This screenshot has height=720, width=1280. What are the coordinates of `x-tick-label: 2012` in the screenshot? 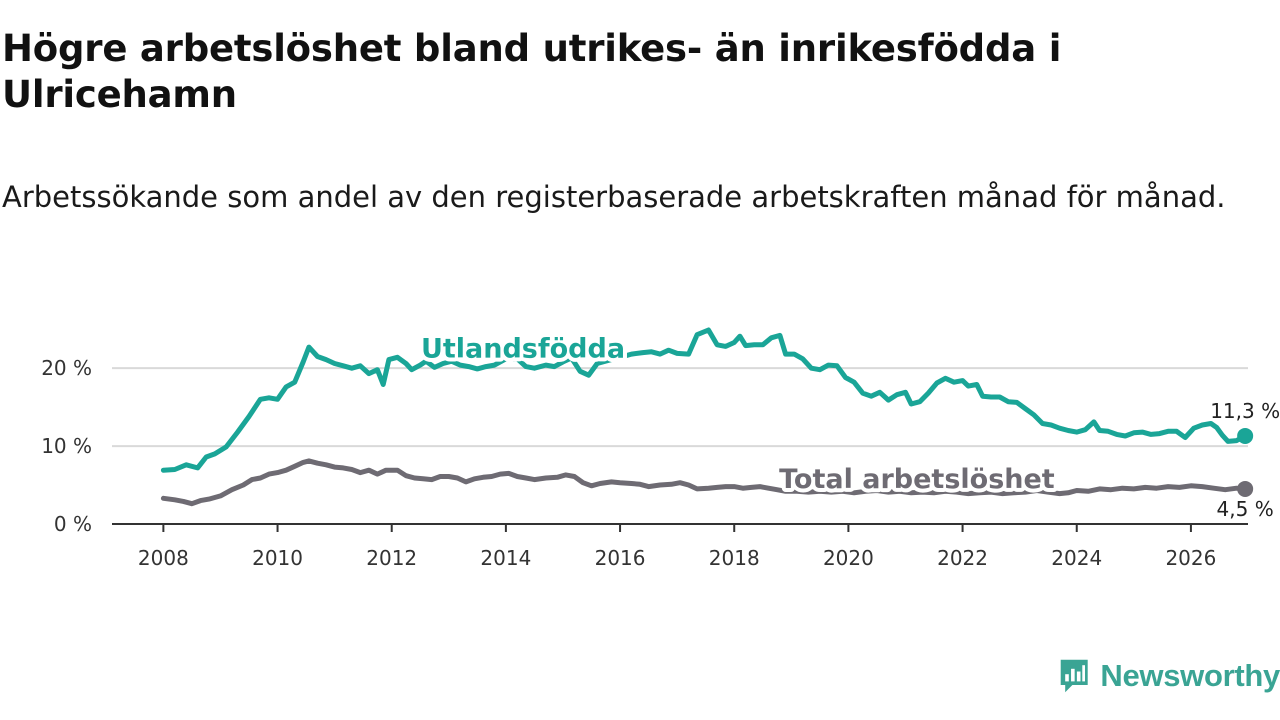 It's located at (391, 558).